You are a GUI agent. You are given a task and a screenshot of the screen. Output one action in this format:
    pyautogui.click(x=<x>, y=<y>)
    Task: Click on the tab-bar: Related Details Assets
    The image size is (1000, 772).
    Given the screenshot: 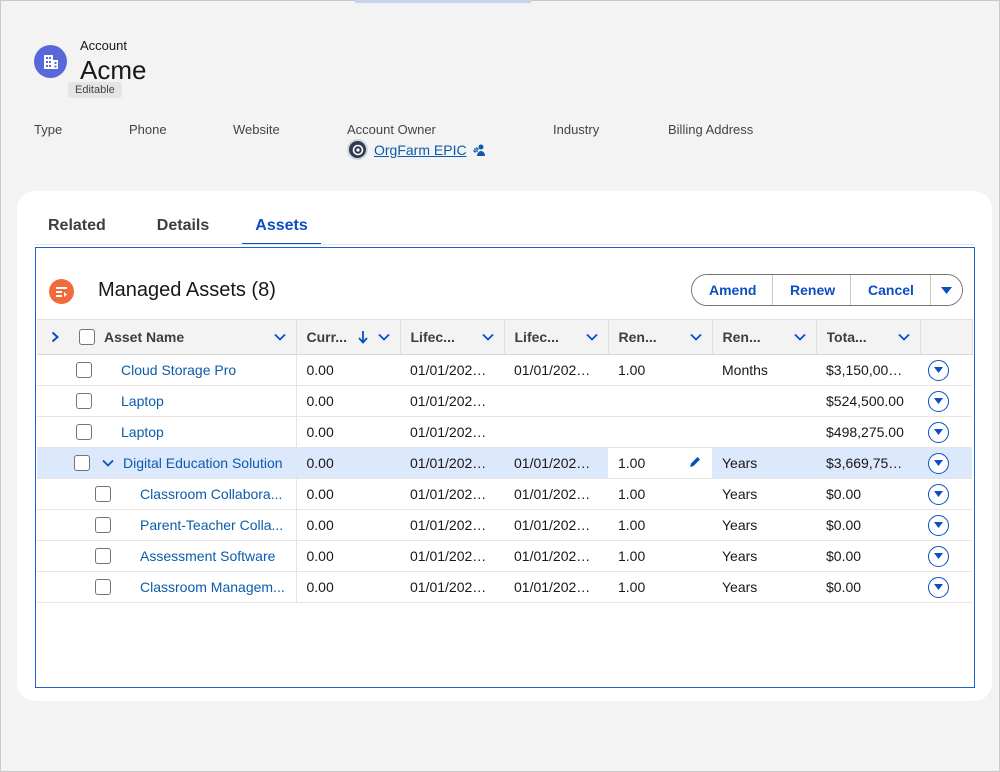 What is the action you would take?
    pyautogui.click(x=176, y=231)
    